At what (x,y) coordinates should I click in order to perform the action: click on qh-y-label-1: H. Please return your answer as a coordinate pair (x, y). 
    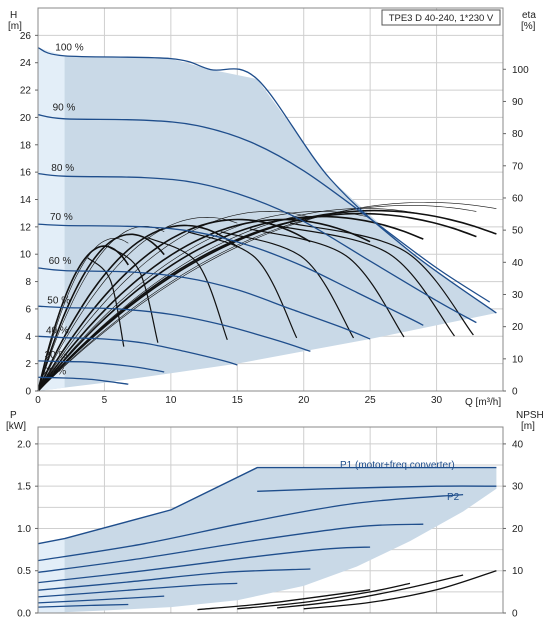
    Looking at the image, I should click on (13, 15).